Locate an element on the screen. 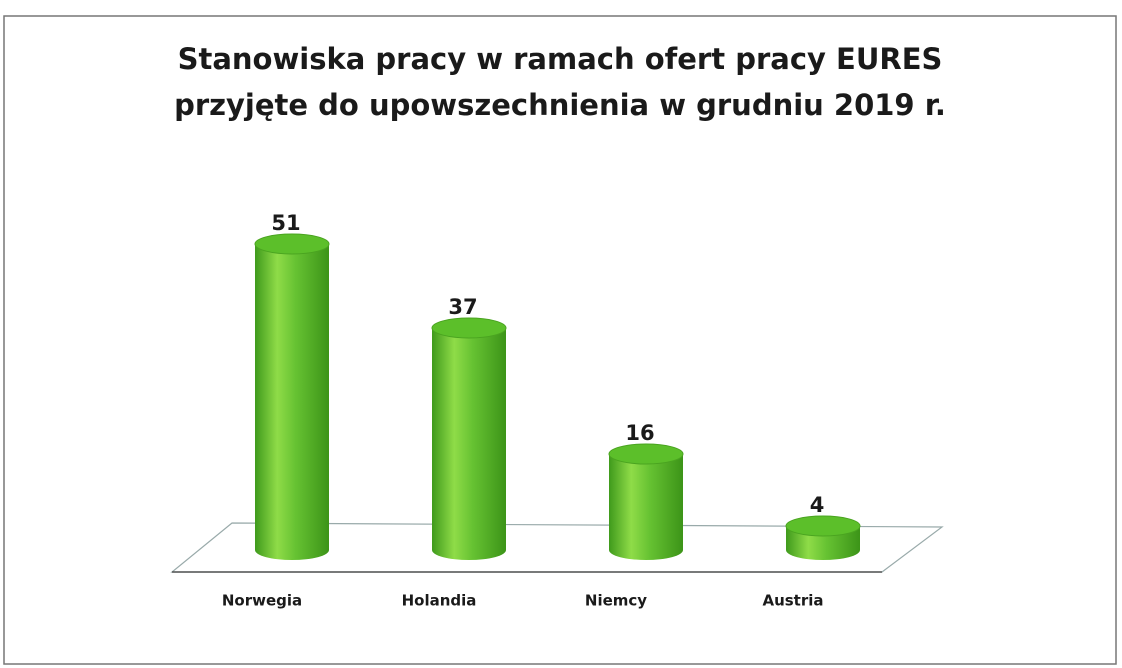 This screenshot has height=668, width=1122. value-label: 37 is located at coordinates (462, 307).